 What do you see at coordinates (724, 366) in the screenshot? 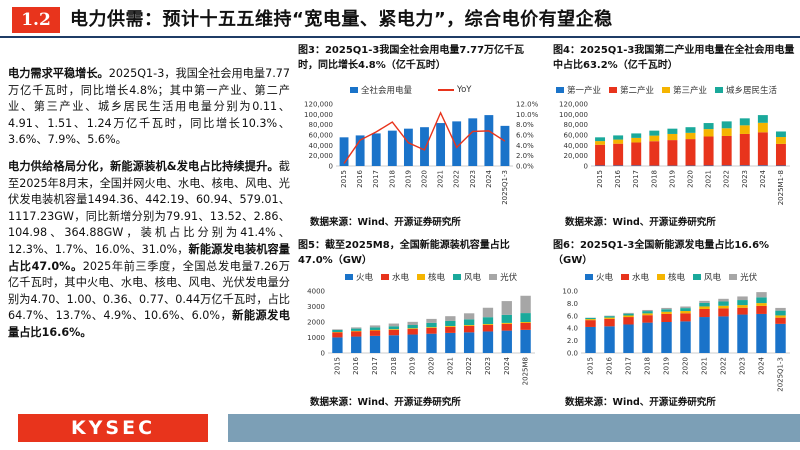
I see `fig6-xtick-label: 2022` at bounding box center [724, 366].